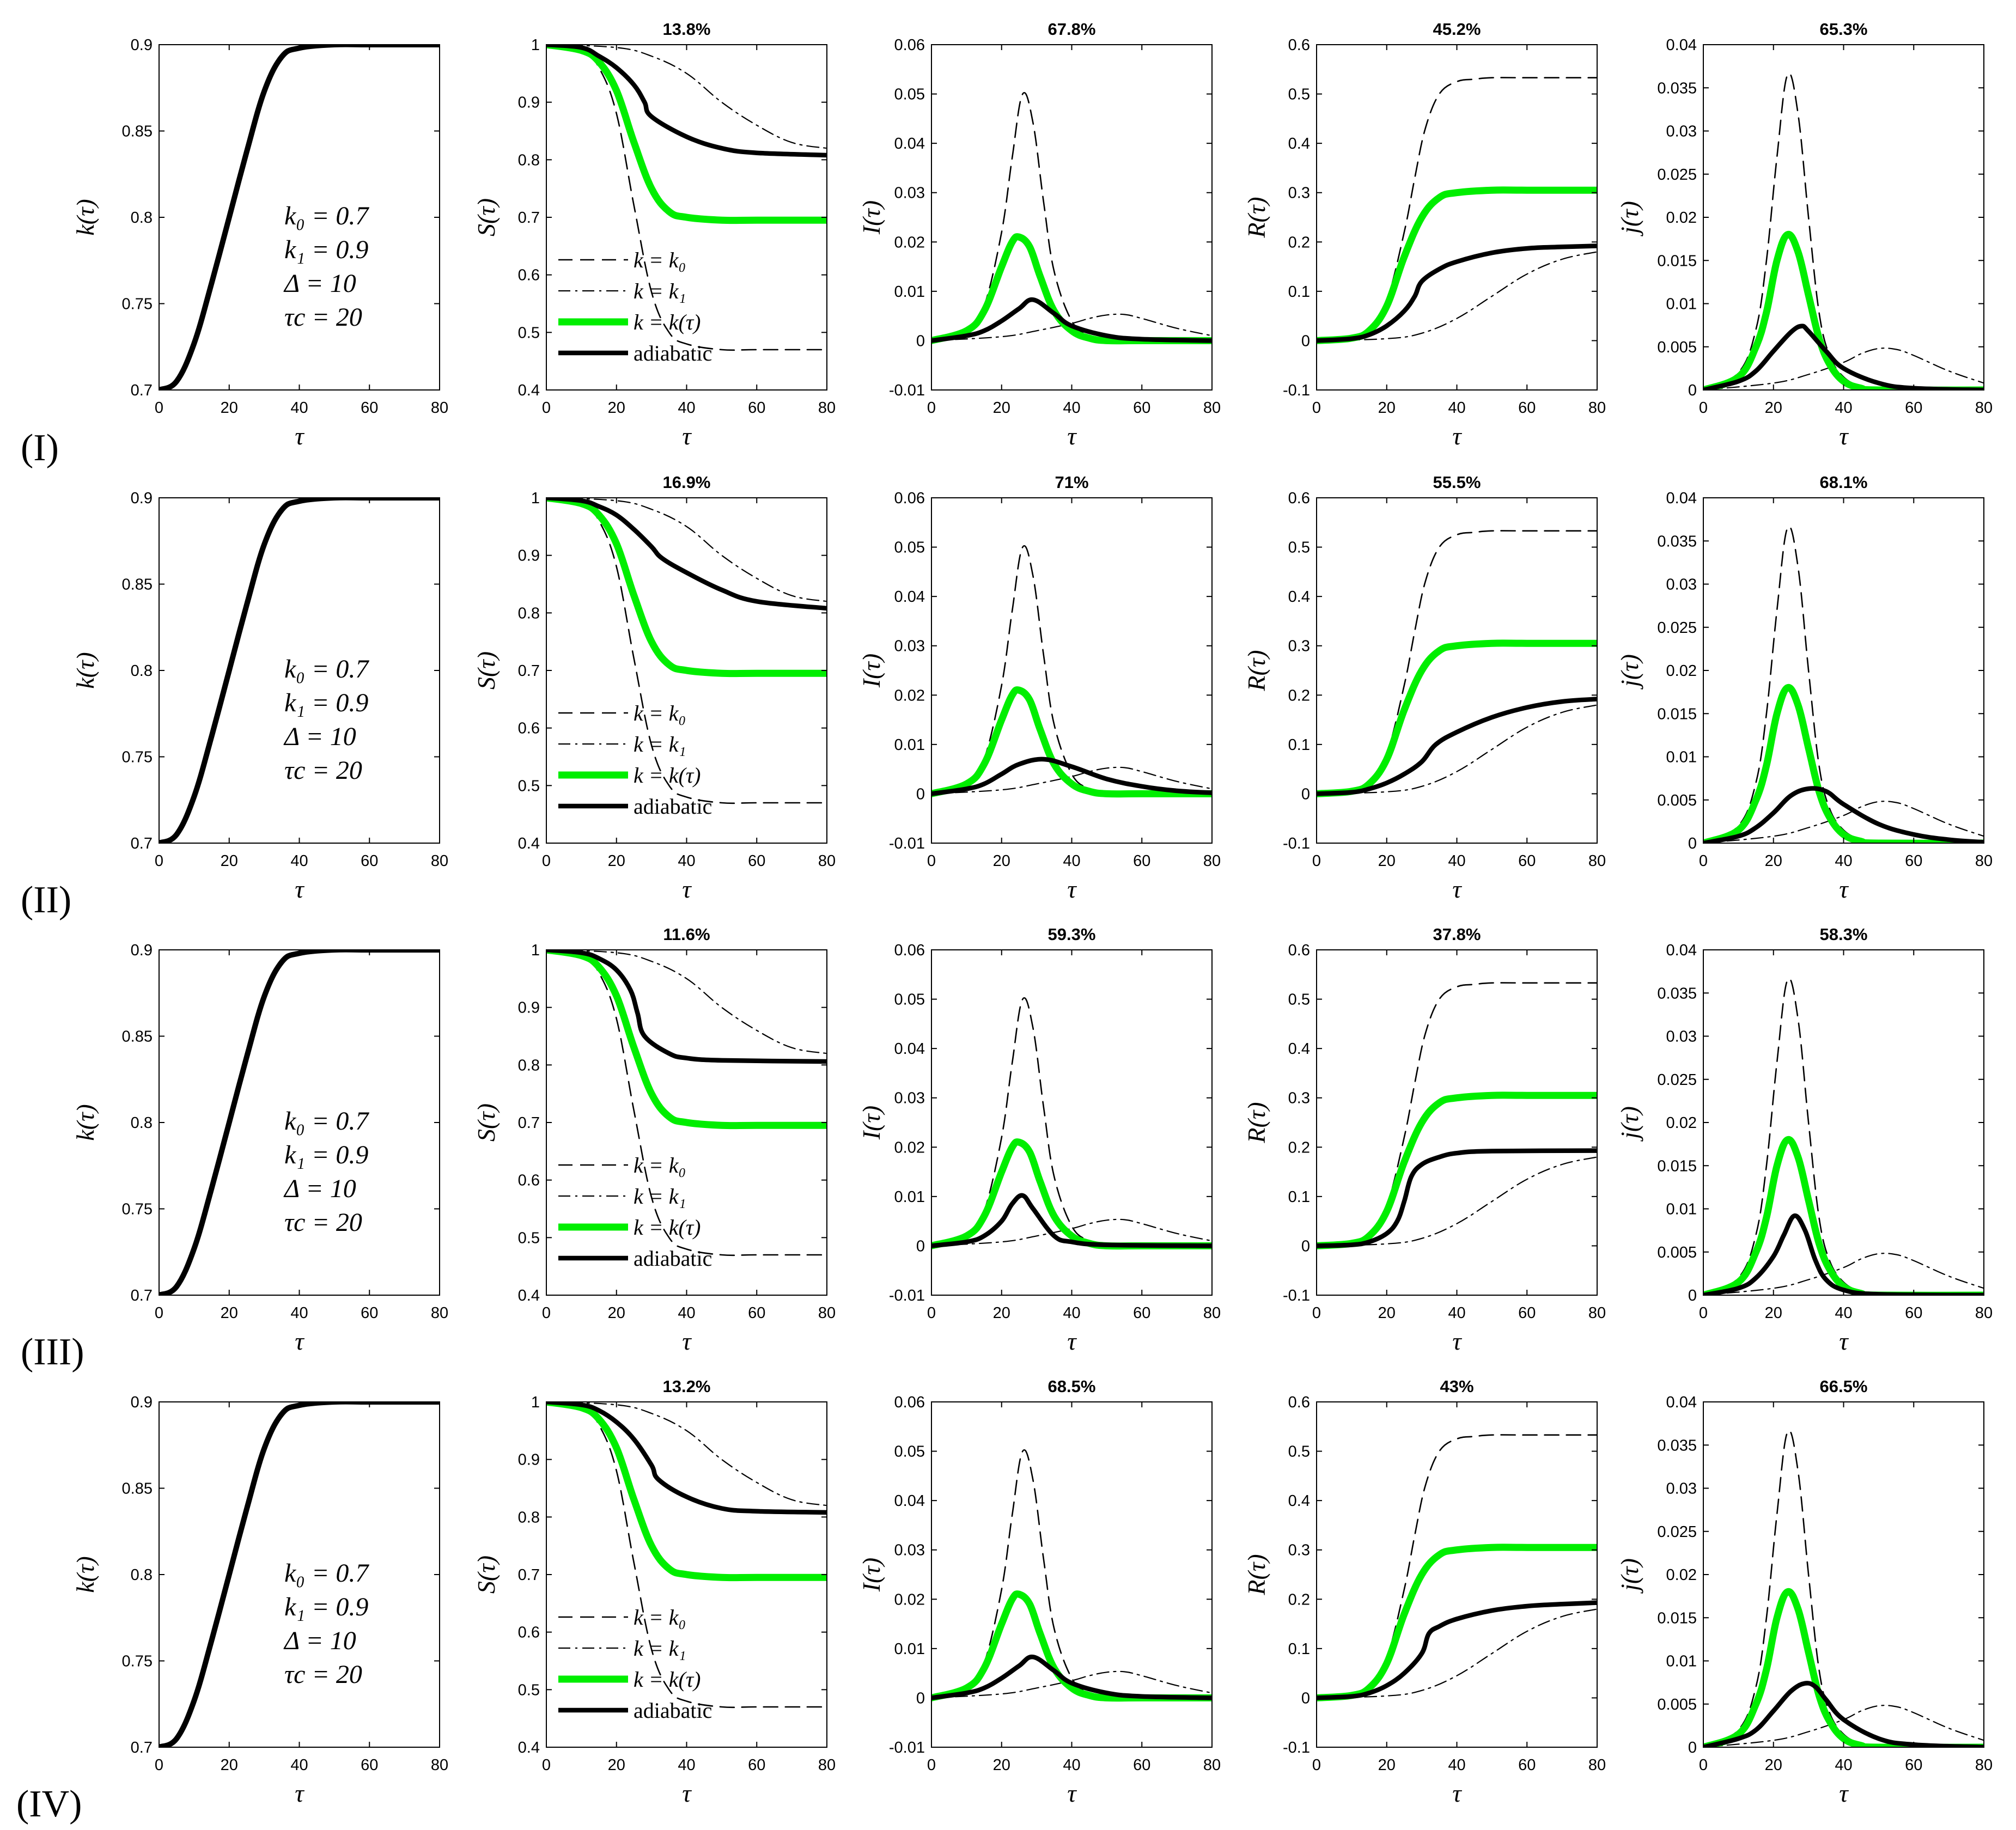  Describe the element at coordinates (49, 1804) in the screenshot. I see `row-label: (IV)` at that location.